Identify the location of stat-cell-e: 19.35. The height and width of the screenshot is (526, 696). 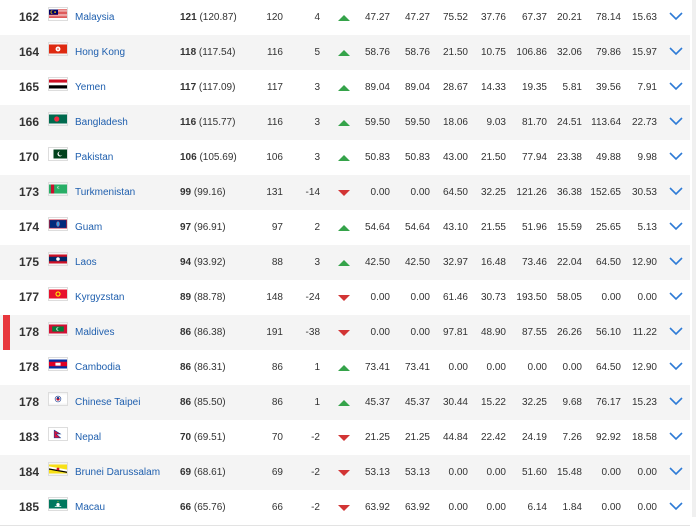
(534, 87).